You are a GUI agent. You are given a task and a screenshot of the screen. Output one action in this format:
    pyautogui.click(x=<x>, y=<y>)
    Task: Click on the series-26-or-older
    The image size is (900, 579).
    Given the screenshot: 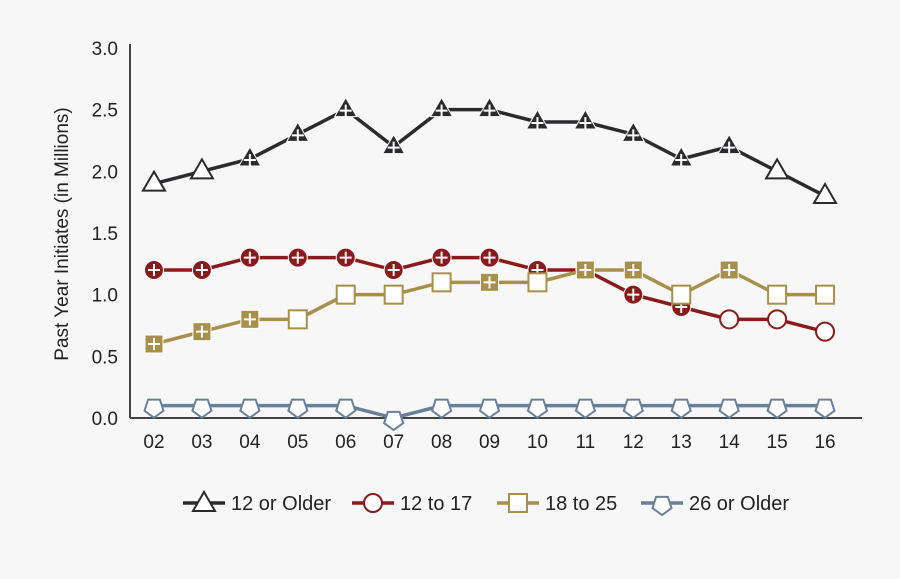 What is the action you would take?
    pyautogui.click(x=489, y=415)
    